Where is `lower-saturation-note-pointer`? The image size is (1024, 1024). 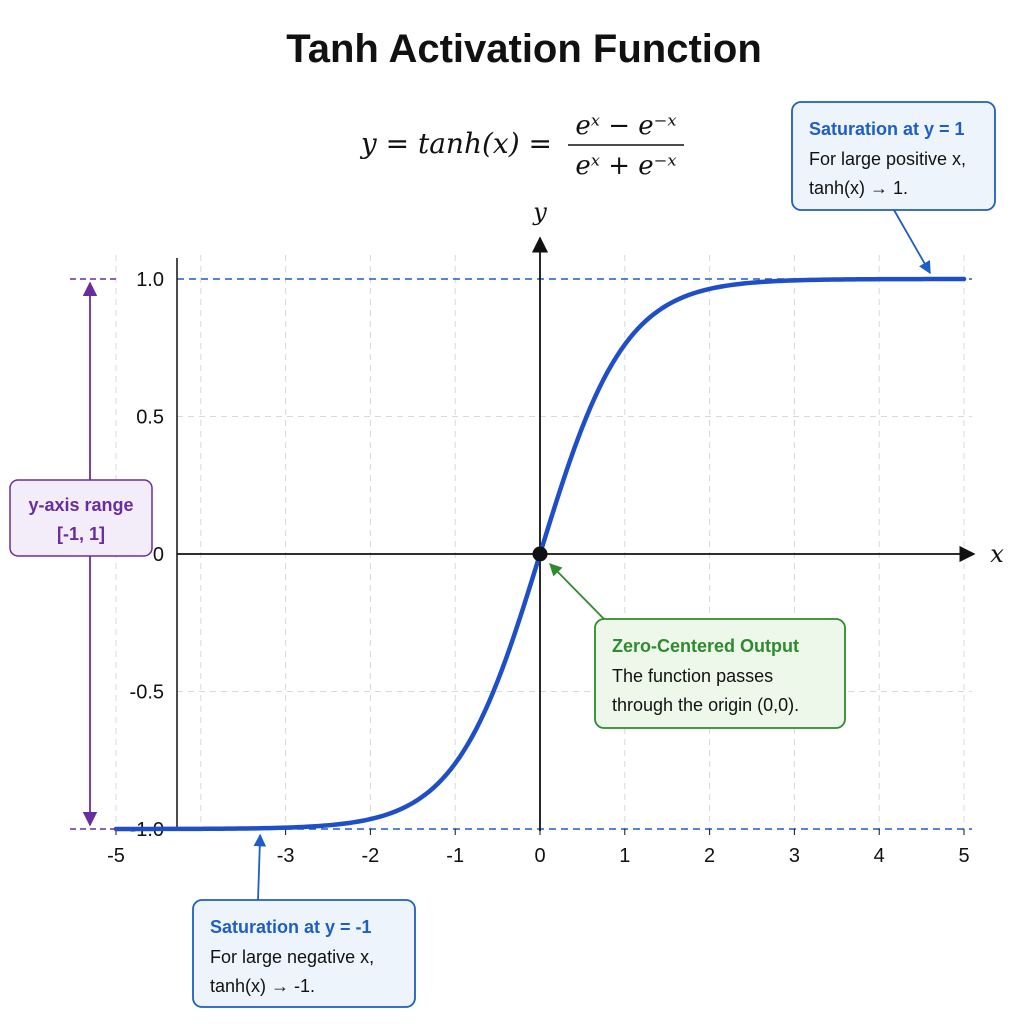 lower-saturation-note-pointer is located at coordinates (260, 867).